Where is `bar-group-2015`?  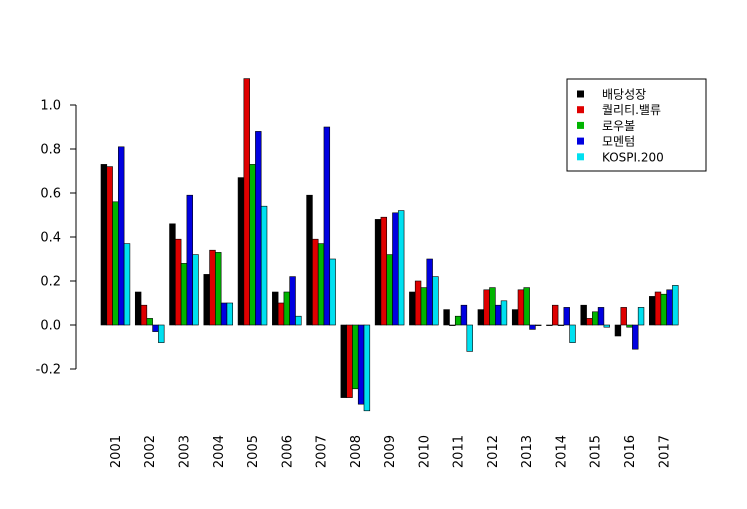
bar-group-2015 is located at coordinates (595, 316).